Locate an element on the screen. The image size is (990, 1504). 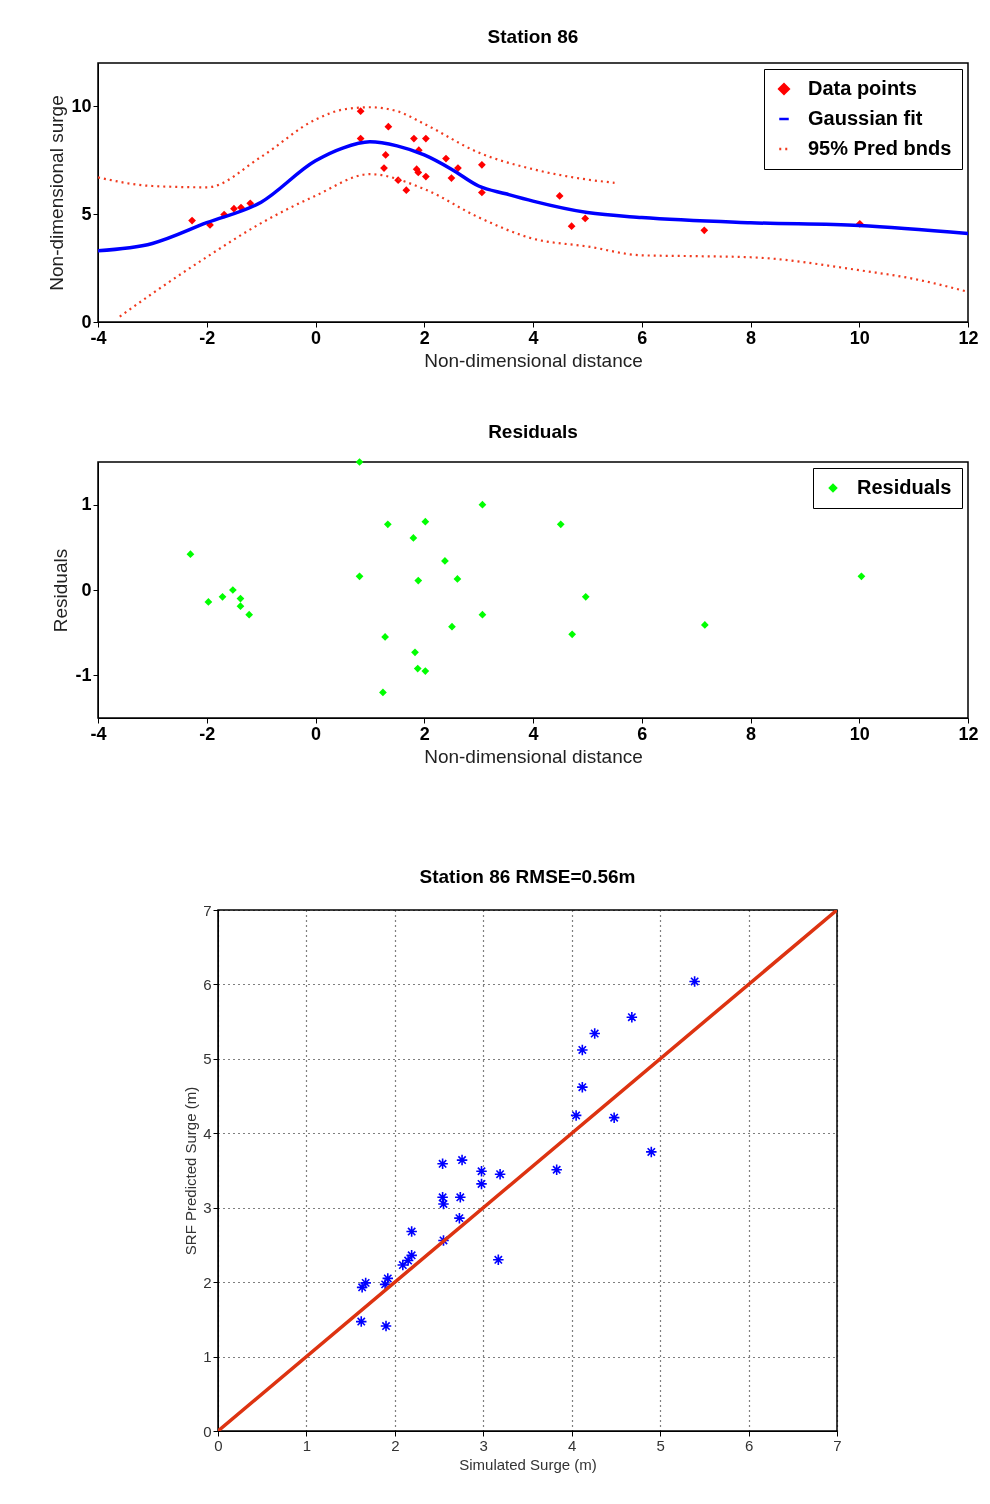
chart-title: Station 86 is located at coordinates (533, 36).